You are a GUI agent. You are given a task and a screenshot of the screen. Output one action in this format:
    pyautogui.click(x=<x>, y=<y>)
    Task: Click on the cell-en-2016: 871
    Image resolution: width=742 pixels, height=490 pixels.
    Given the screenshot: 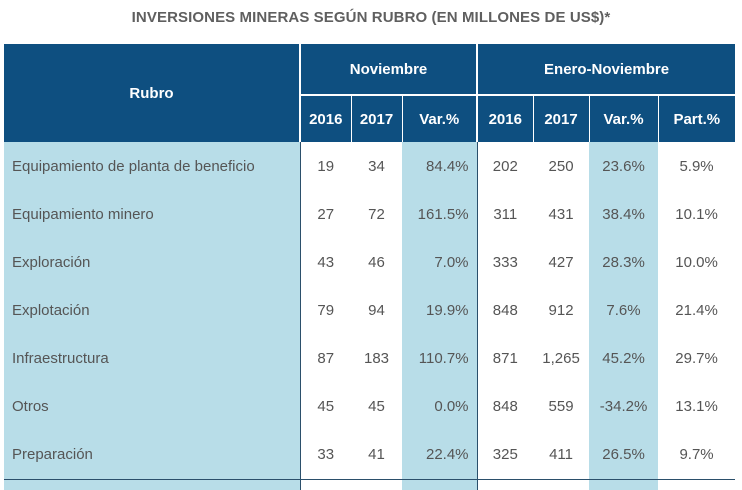 What is the action you would take?
    pyautogui.click(x=505, y=358)
    